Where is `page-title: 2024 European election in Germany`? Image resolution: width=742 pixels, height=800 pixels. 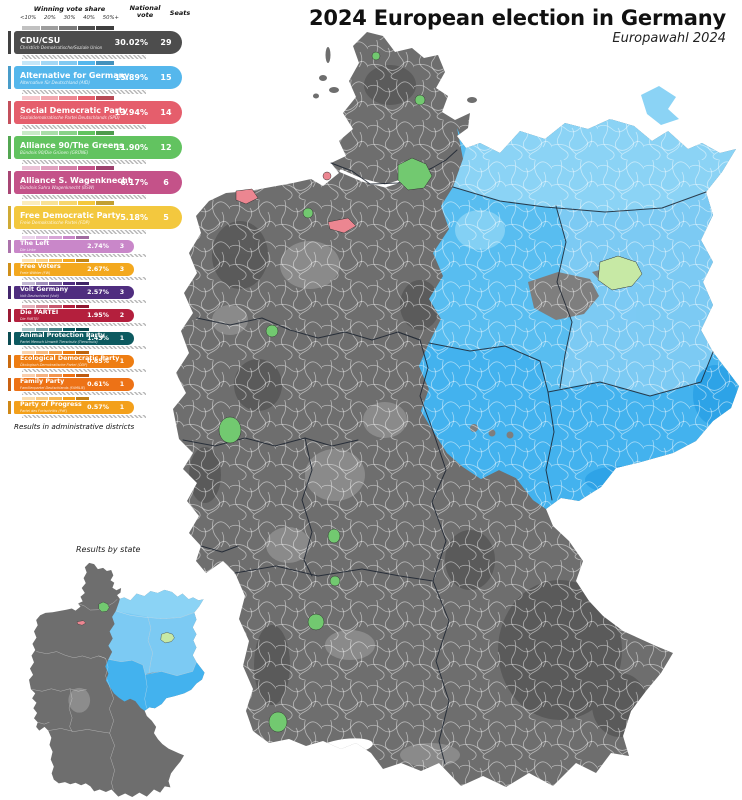
page-title: 2024 European election in Germany is located at coordinates (517, 18).